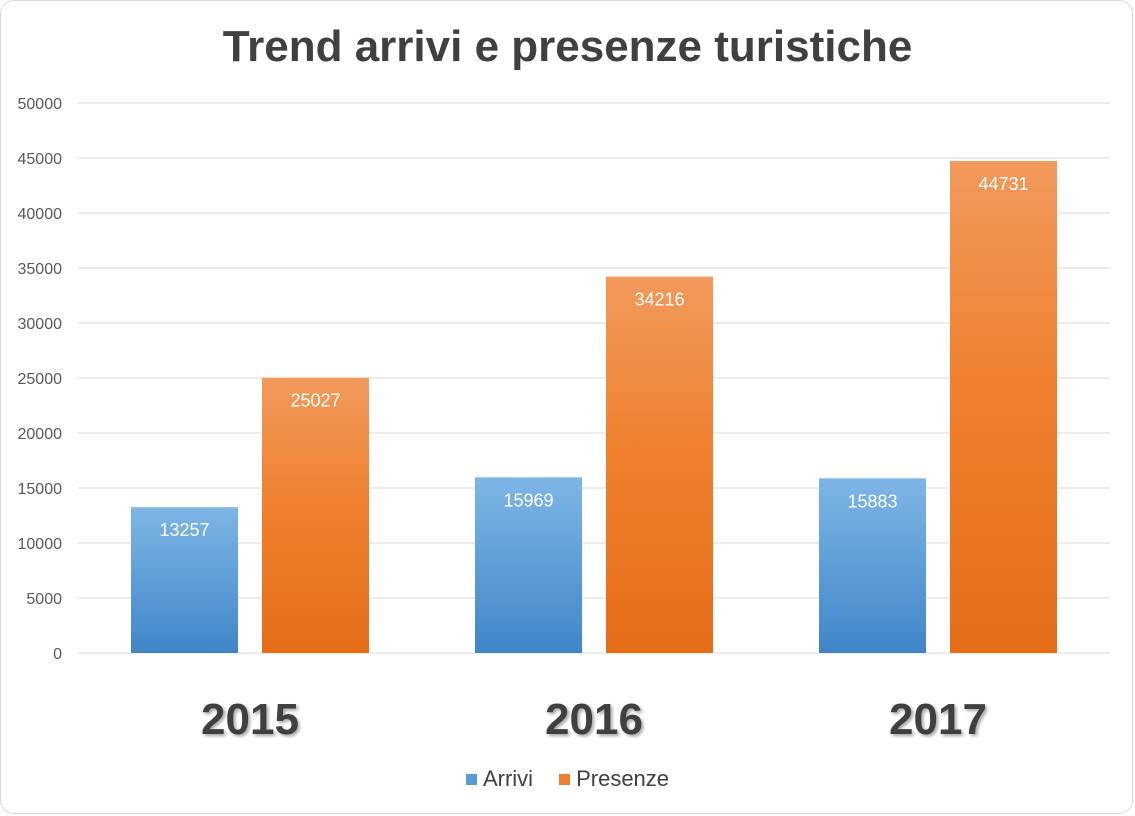  I want to click on data-label: 44731, so click(1003, 184).